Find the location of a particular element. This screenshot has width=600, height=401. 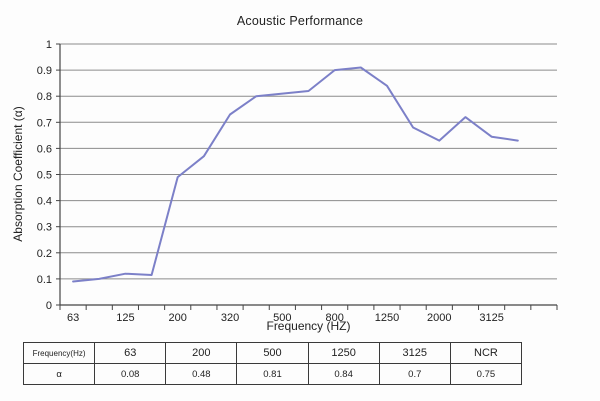

table-header-cell-200: 200 is located at coordinates (201, 353).